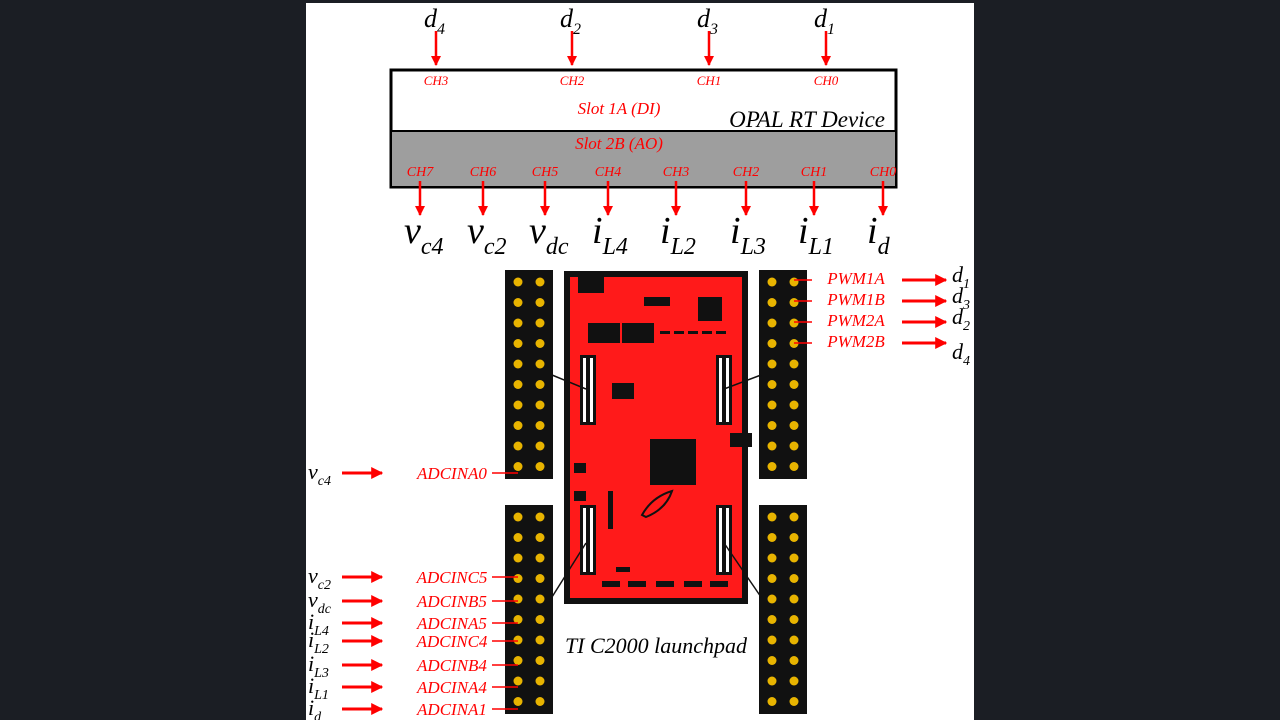  What do you see at coordinates (884, 247) in the screenshot?
I see `ao-signal-7-subscript: d` at bounding box center [884, 247].